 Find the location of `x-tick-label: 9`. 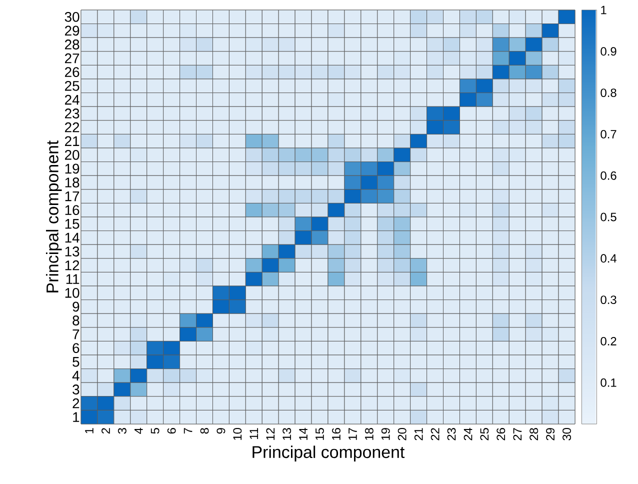

x-tick-label: 9 is located at coordinates (221, 431).